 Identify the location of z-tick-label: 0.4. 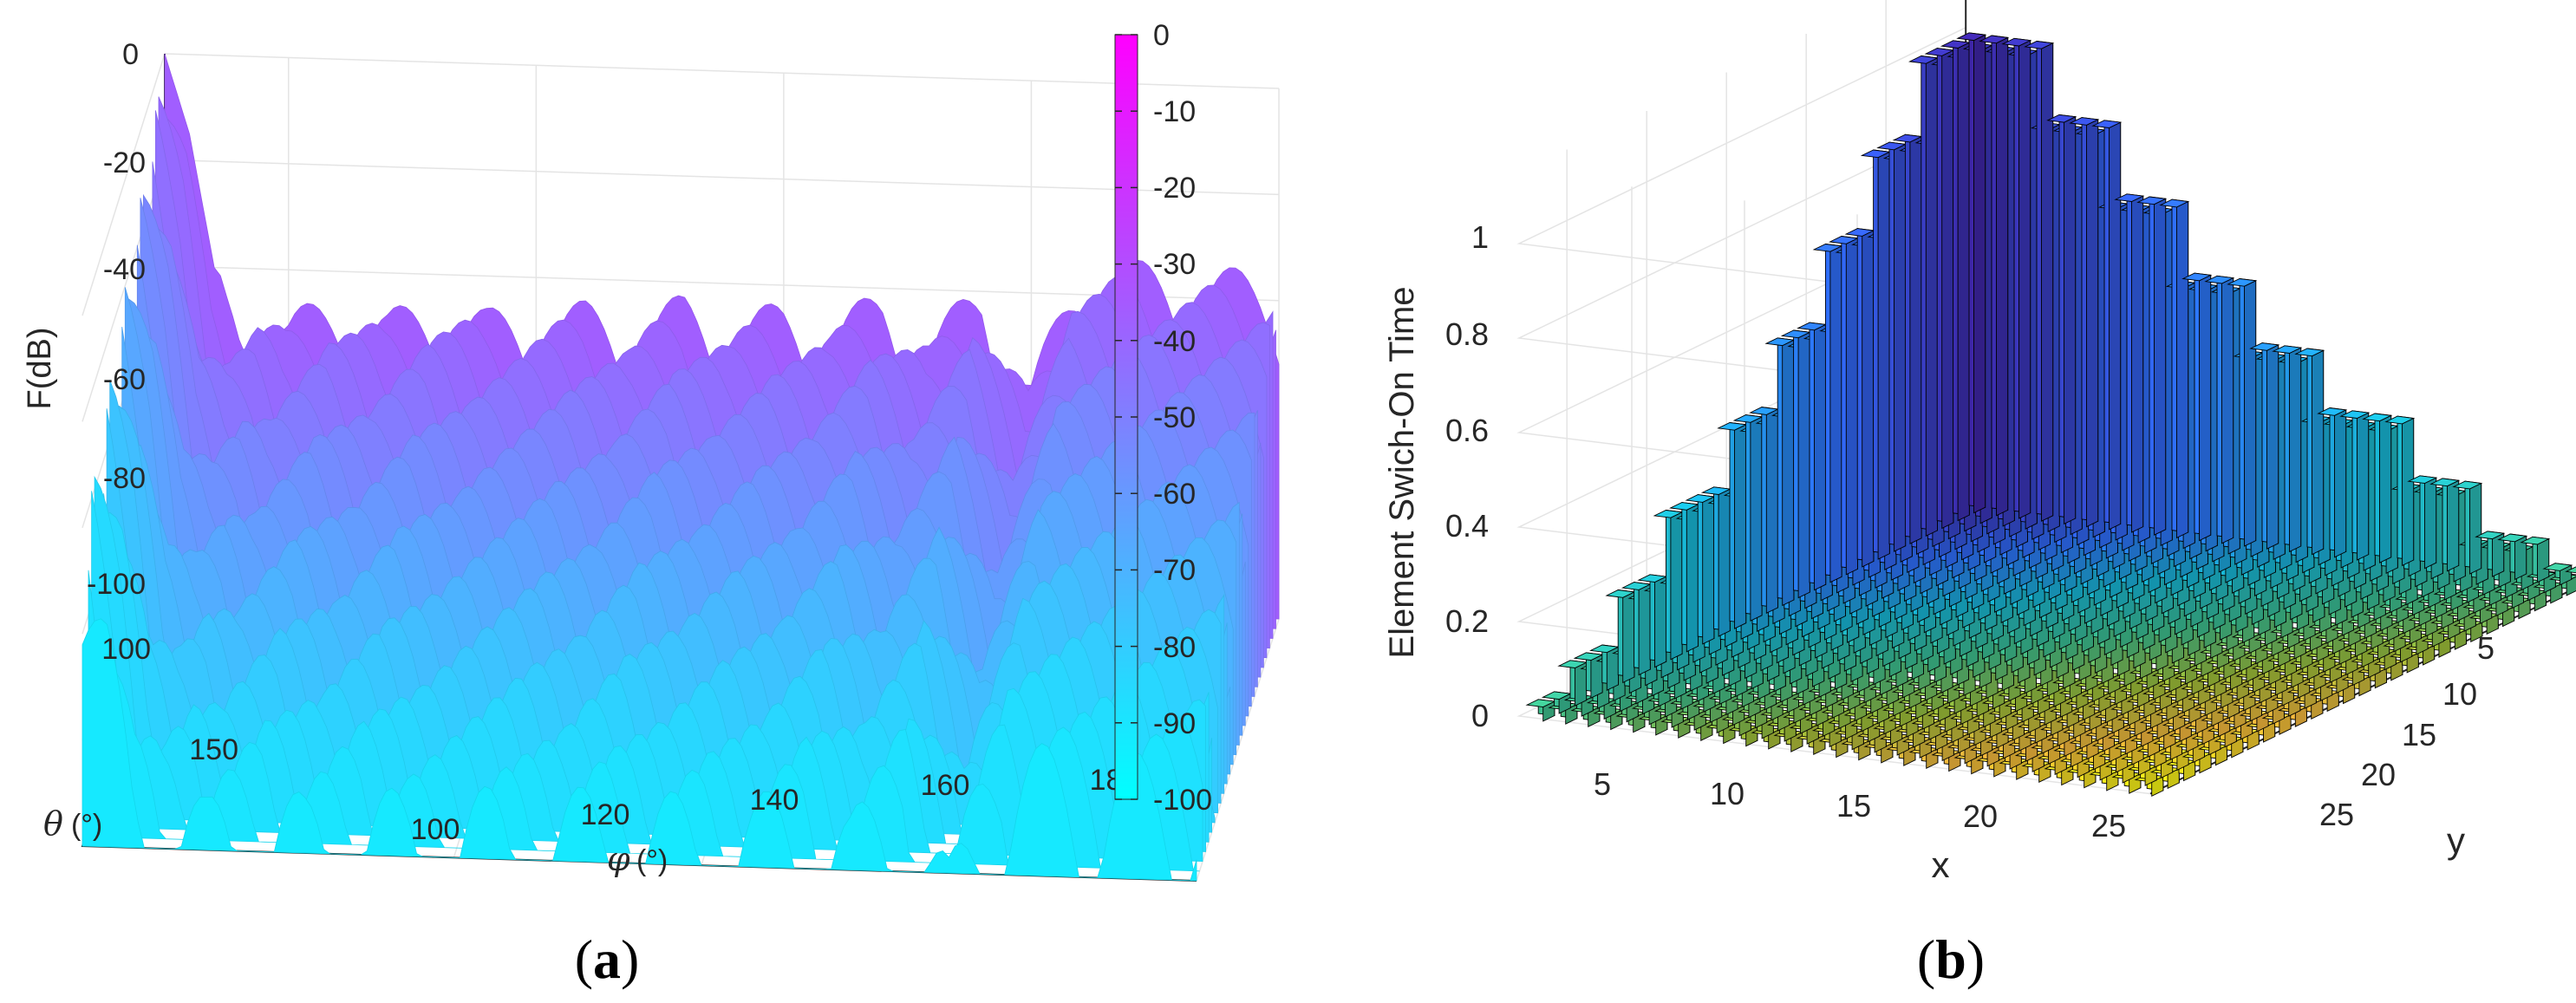
(1467, 526).